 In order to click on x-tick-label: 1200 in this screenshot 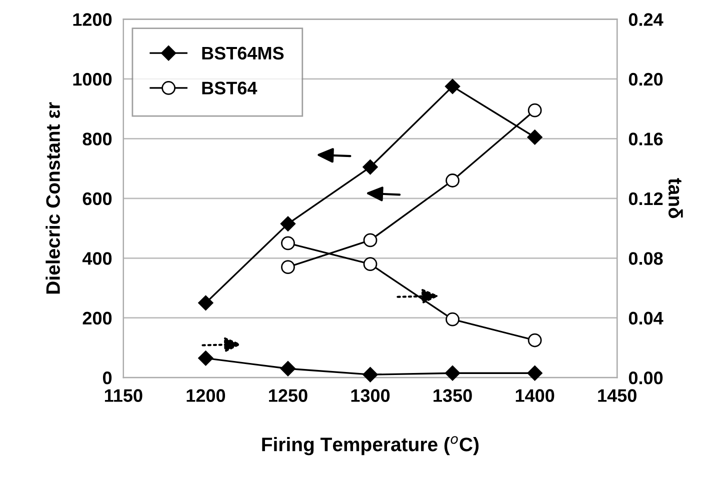, I will do `click(206, 395)`.